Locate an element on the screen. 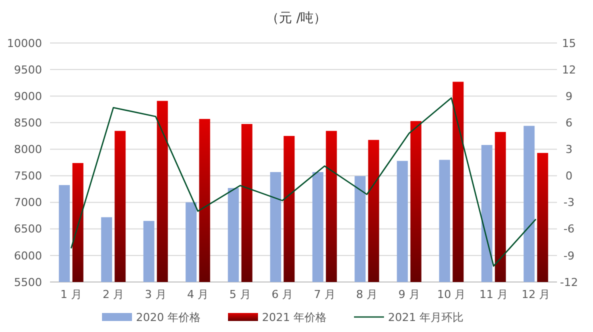 This screenshot has height=332, width=593. y2-tick-label: 6 is located at coordinates (569, 123).